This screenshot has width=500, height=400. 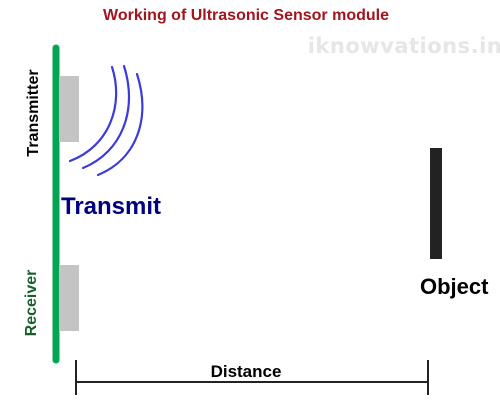 I want to click on object-label: Object, so click(x=454, y=286).